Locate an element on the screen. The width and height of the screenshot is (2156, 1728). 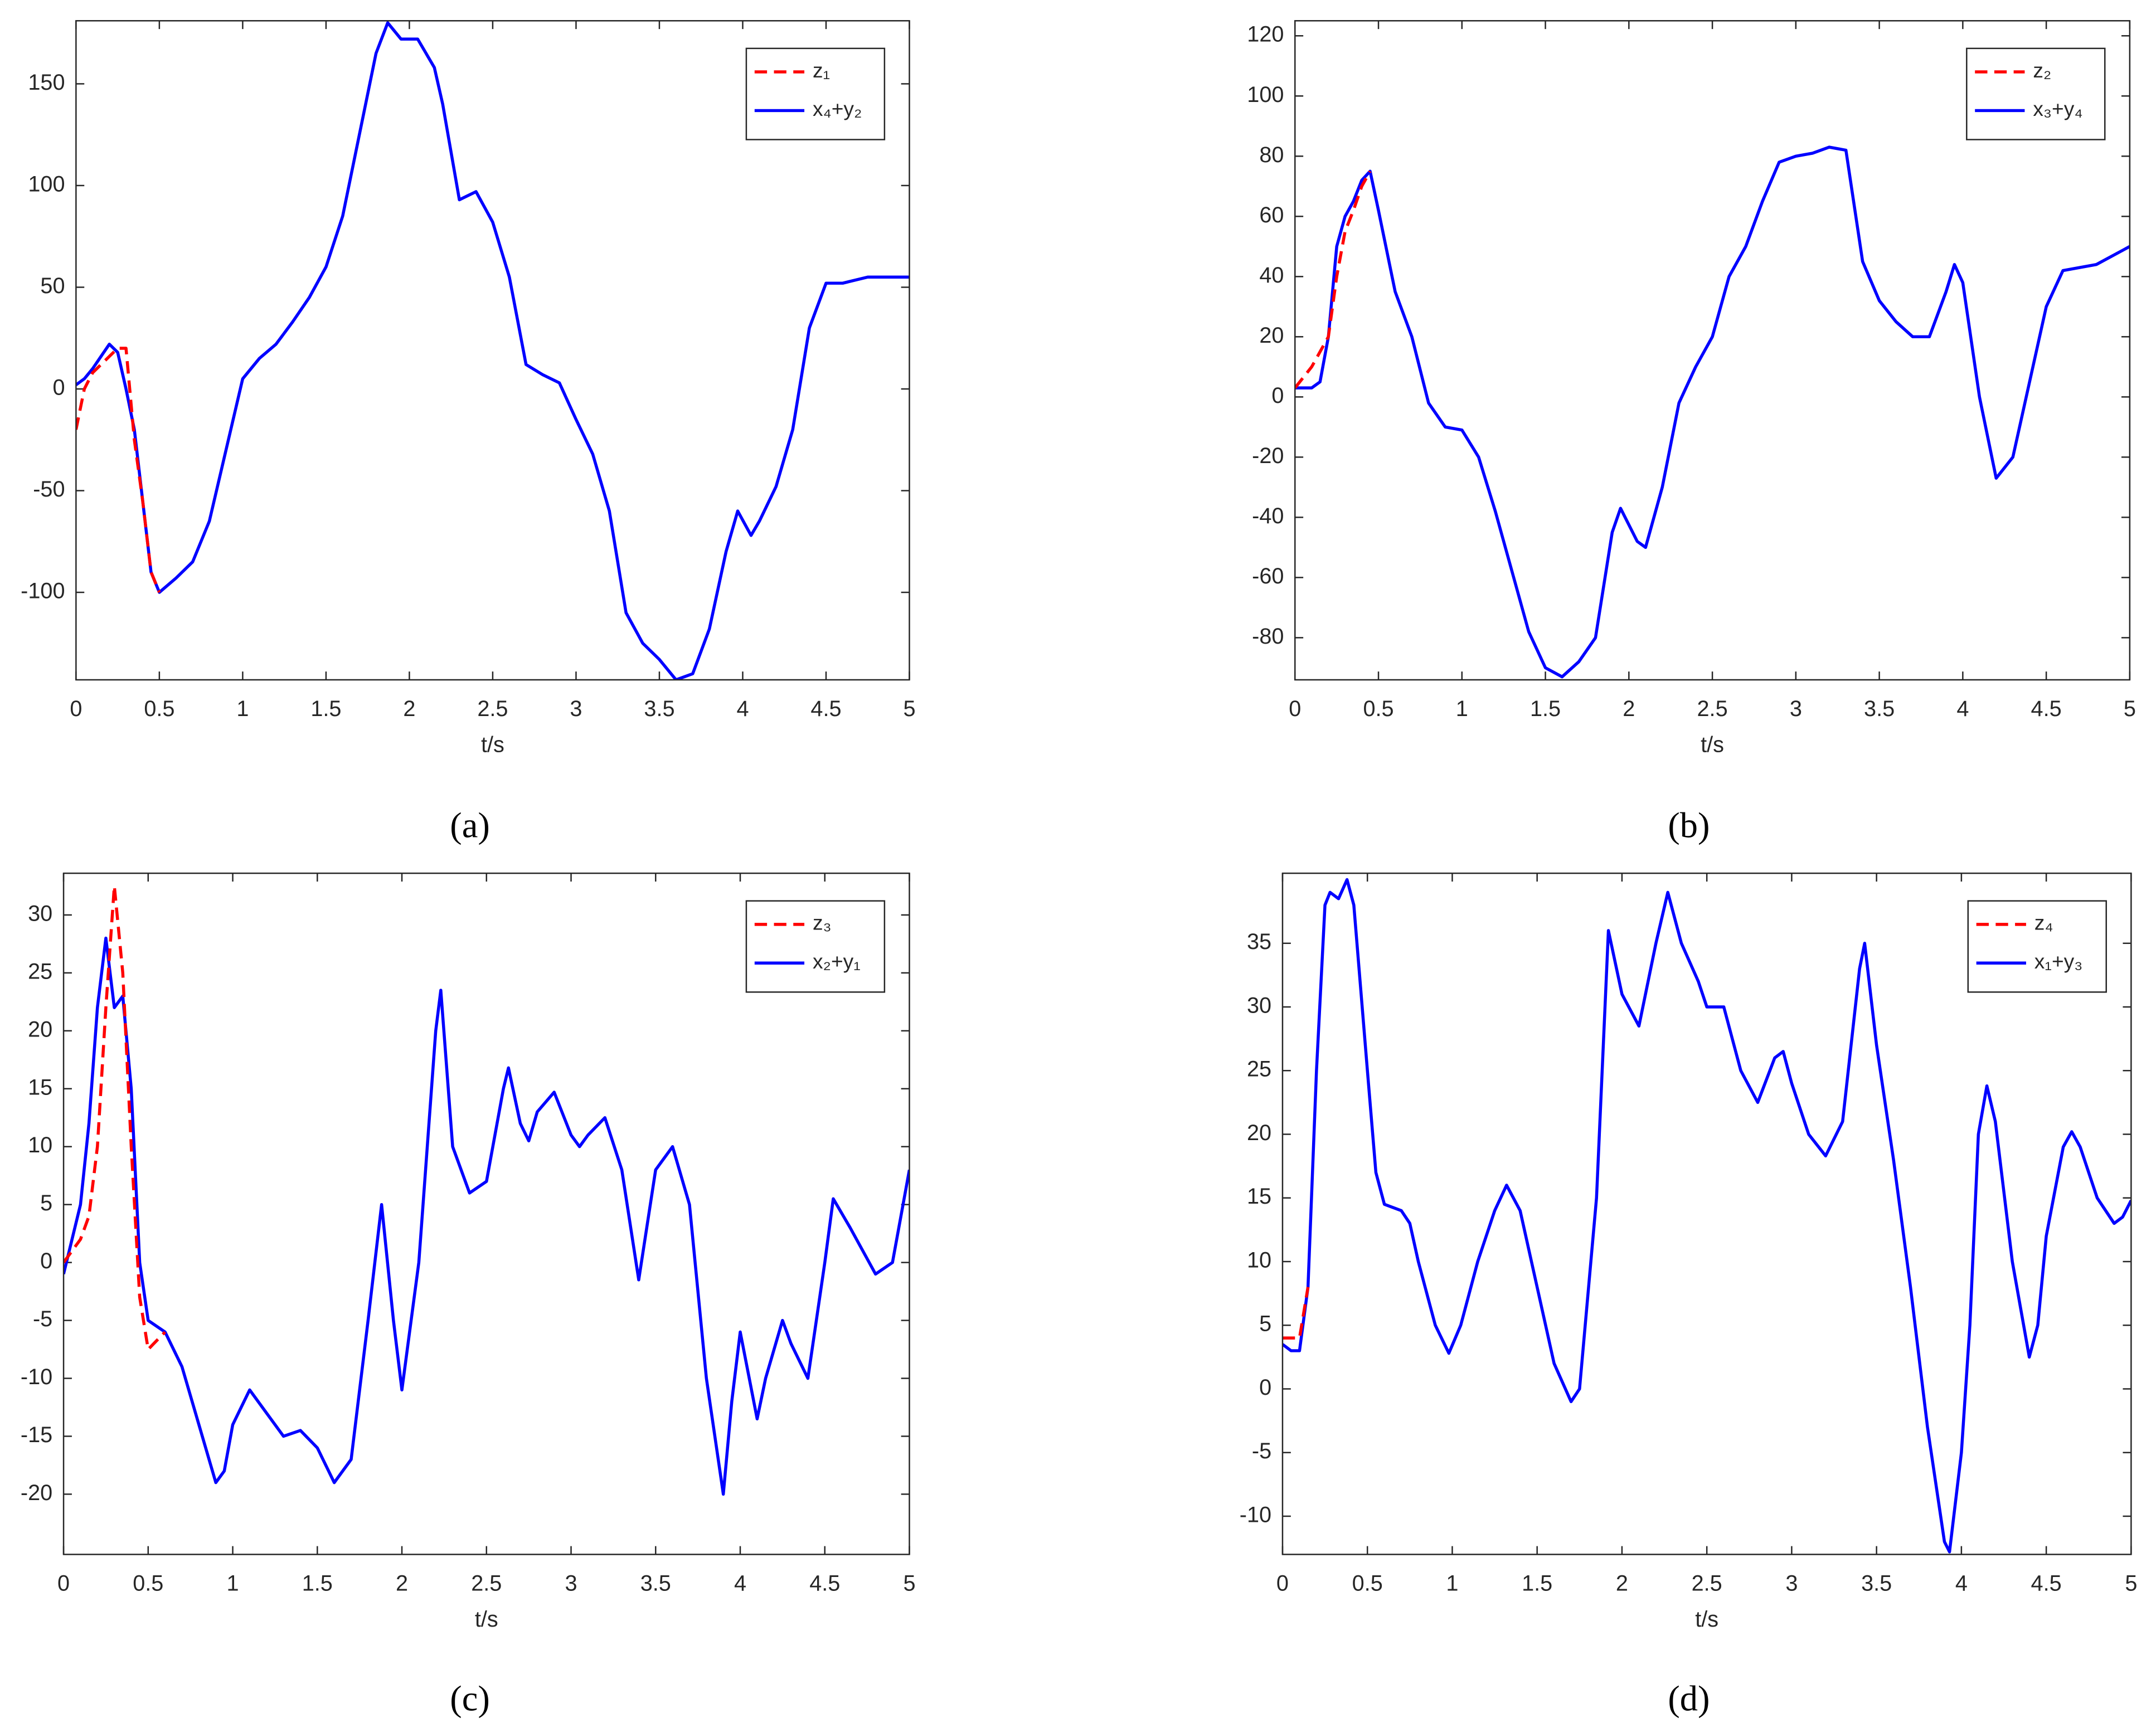
y-tick-label: -40 is located at coordinates (1268, 516).